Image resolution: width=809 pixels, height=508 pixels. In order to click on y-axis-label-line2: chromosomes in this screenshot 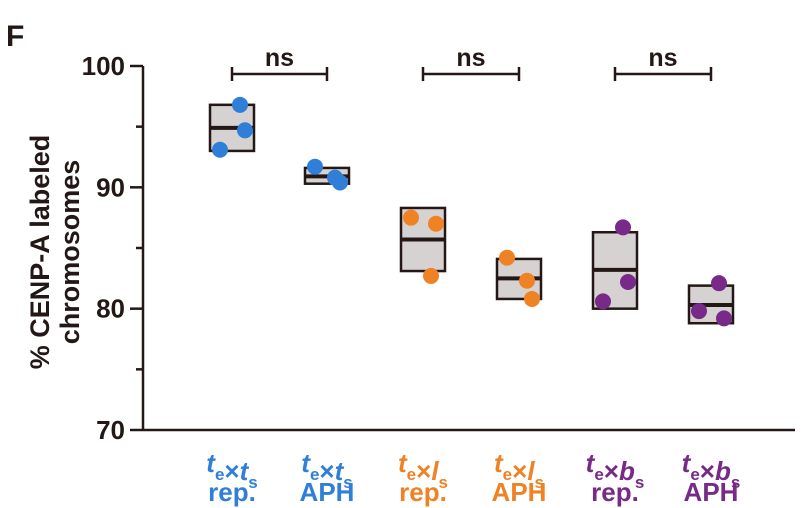, I will do `click(70, 252)`.